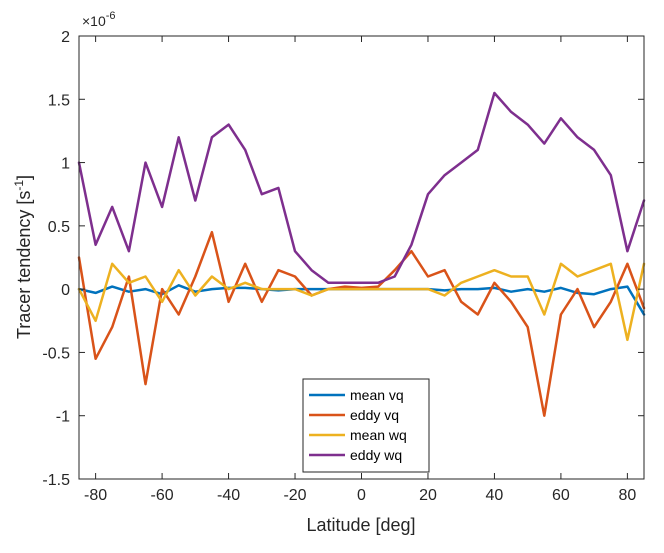  Describe the element at coordinates (428, 495) in the screenshot. I see `x-tick-label: 20` at that location.